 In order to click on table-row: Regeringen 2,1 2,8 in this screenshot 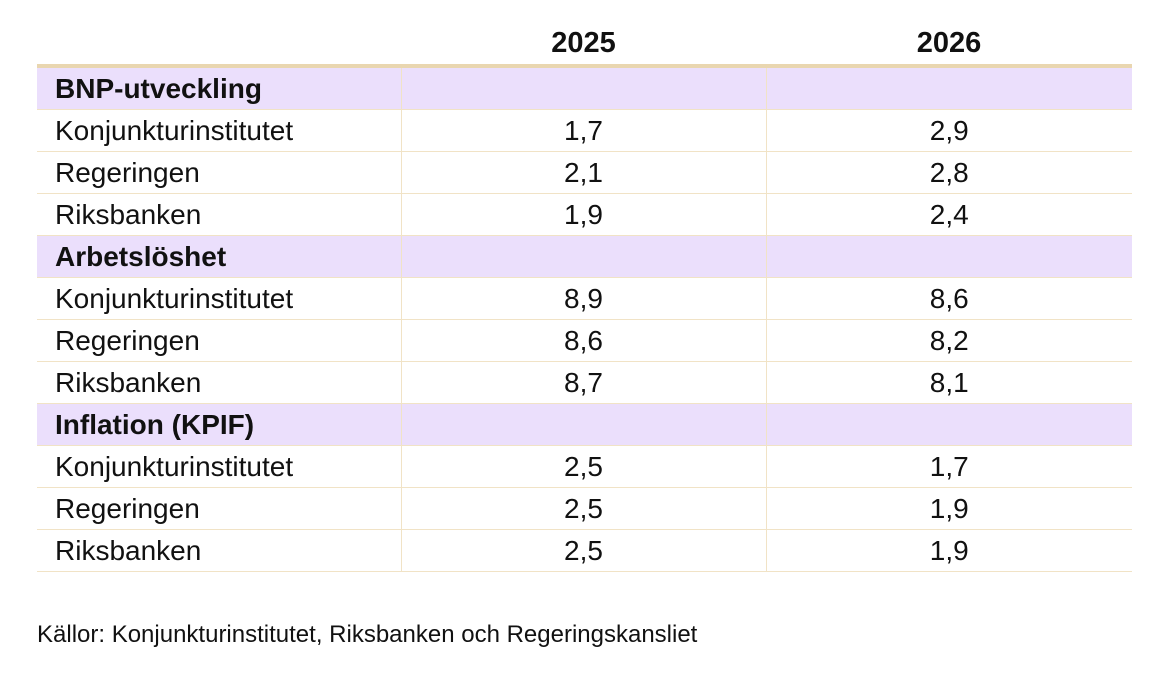, I will do `click(584, 172)`.